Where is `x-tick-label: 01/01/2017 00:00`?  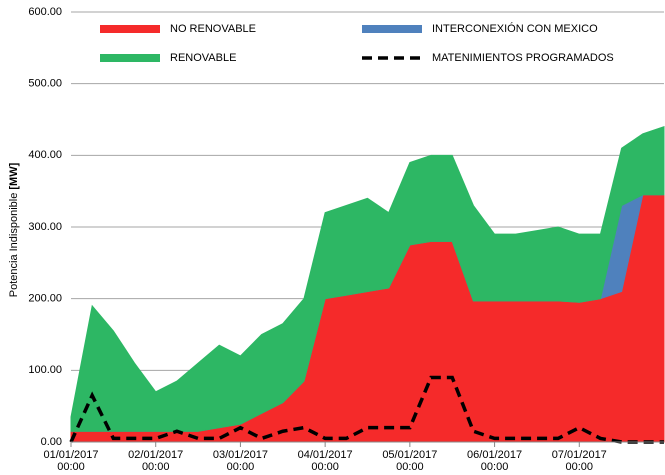
x-tick-label: 01/01/2017 00:00 is located at coordinates (71, 461).